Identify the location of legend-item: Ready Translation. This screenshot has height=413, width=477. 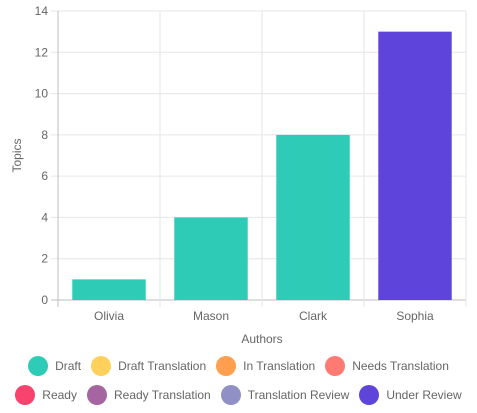
(148, 395).